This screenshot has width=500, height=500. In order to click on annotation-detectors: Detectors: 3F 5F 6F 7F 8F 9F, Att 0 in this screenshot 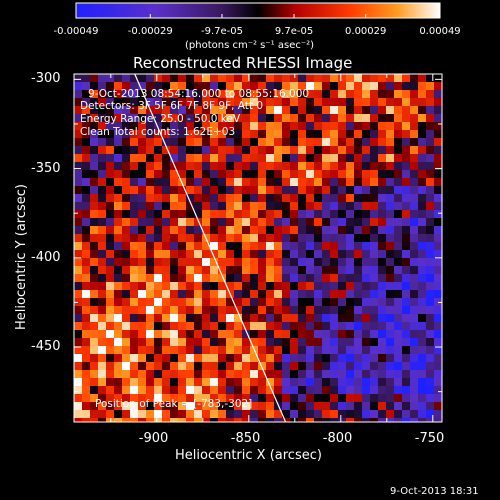, I will do `click(172, 106)`.